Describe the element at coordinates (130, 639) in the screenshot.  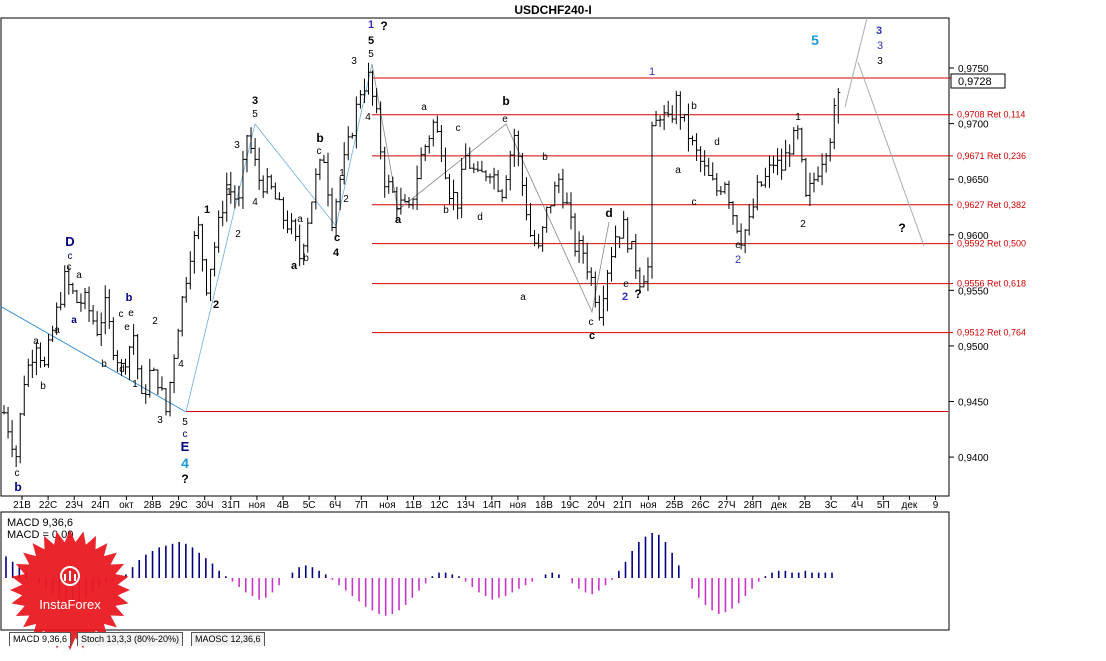
I see `tab-stoch: Stoch 13,3,3 (80%-20%)` at that location.